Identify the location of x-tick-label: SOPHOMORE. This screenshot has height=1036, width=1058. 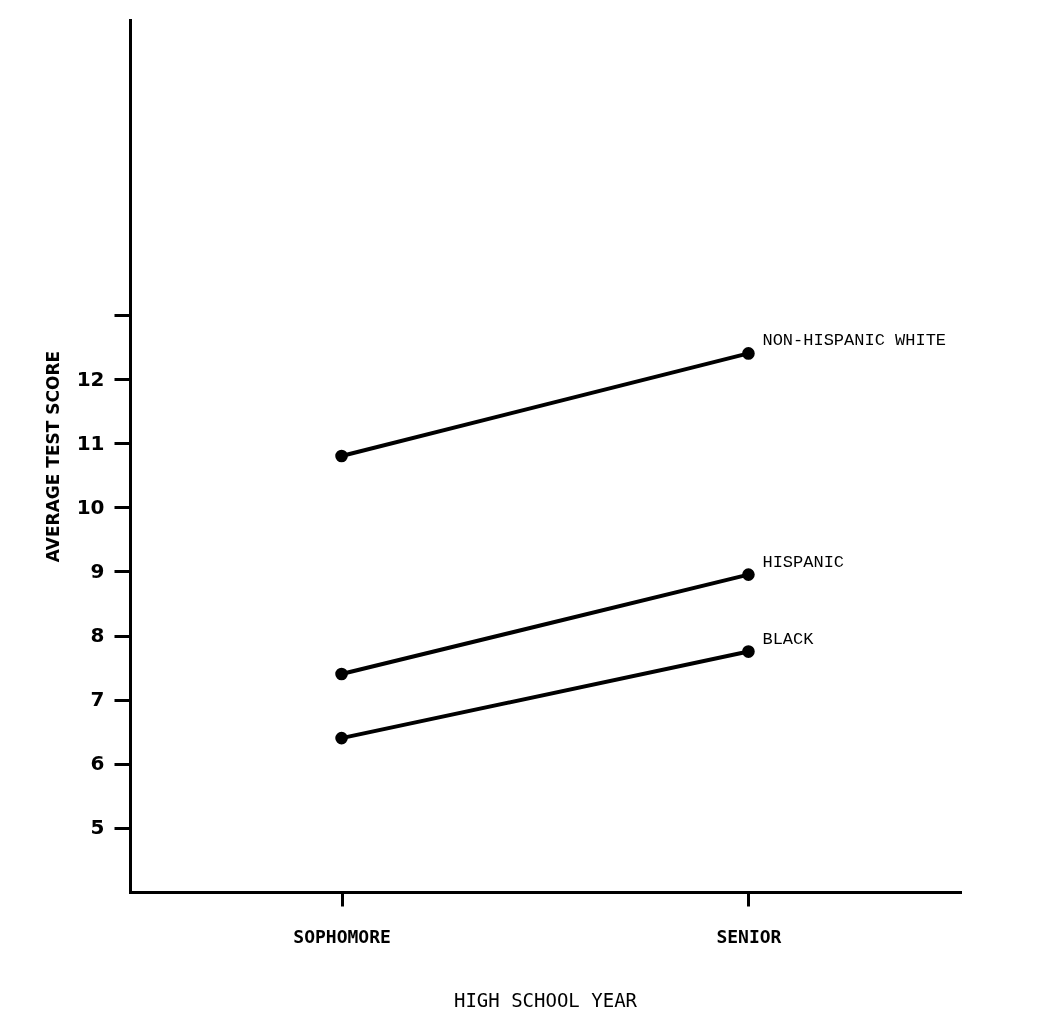
(342, 936).